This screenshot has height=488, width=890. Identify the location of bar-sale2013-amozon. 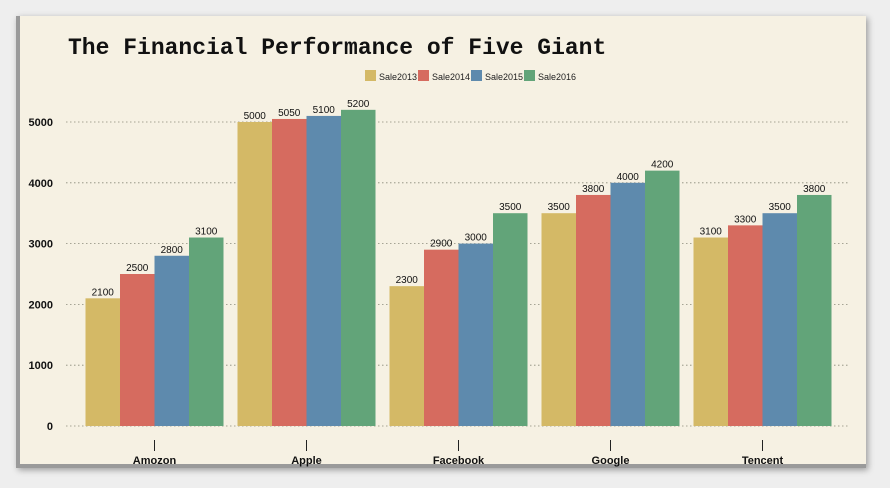
(102, 362).